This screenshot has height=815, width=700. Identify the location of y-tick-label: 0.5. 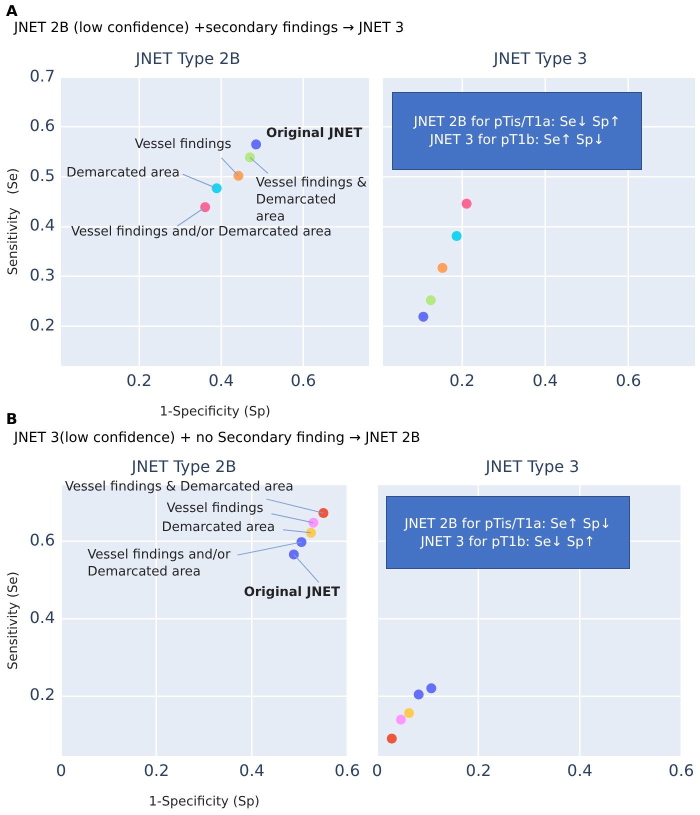
(43, 175).